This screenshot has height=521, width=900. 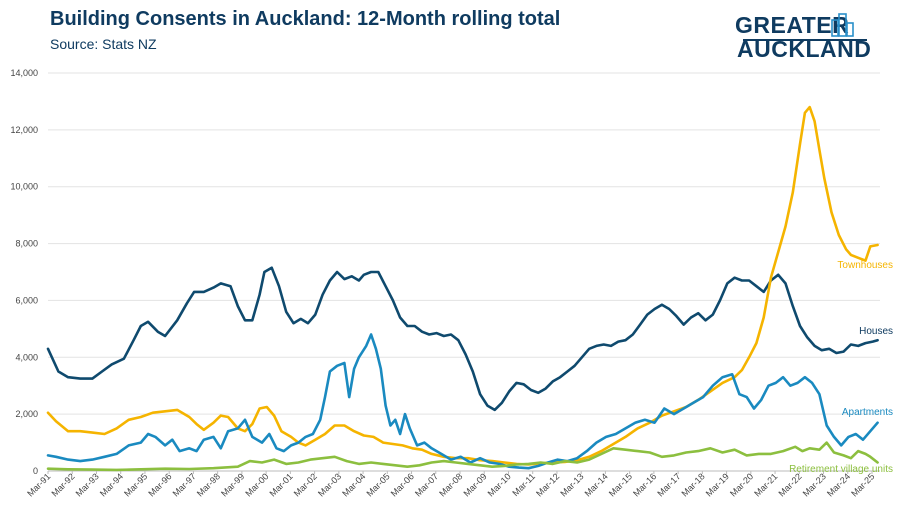 I want to click on x-tick-label: Mar-13, so click(x=571, y=484).